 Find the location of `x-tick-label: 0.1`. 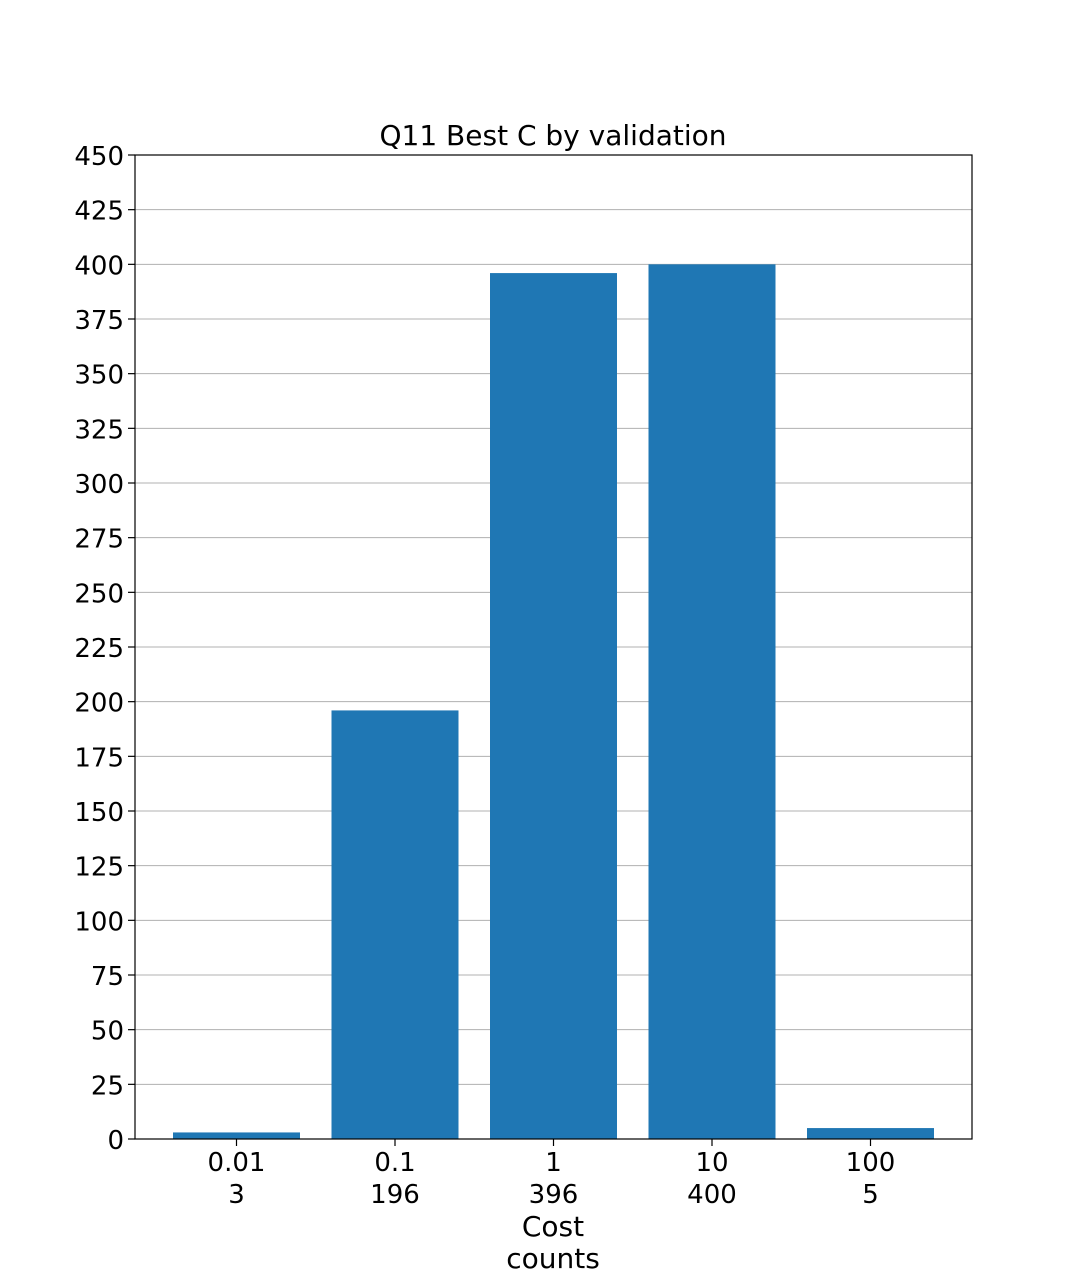

x-tick-label: 0.1 is located at coordinates (394, 1163).